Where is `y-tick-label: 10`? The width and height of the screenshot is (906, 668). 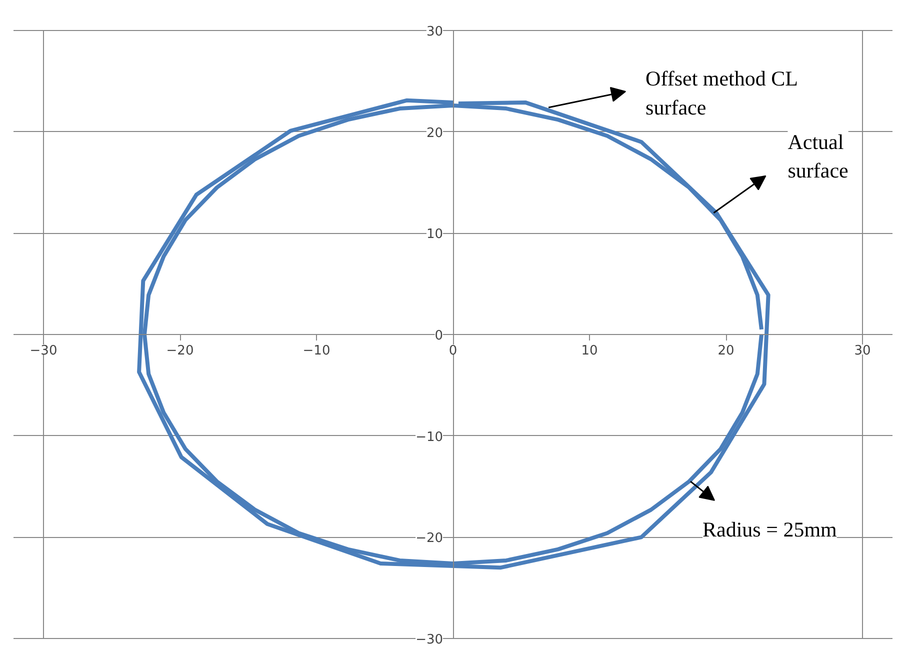 y-tick-label: 10 is located at coordinates (435, 234).